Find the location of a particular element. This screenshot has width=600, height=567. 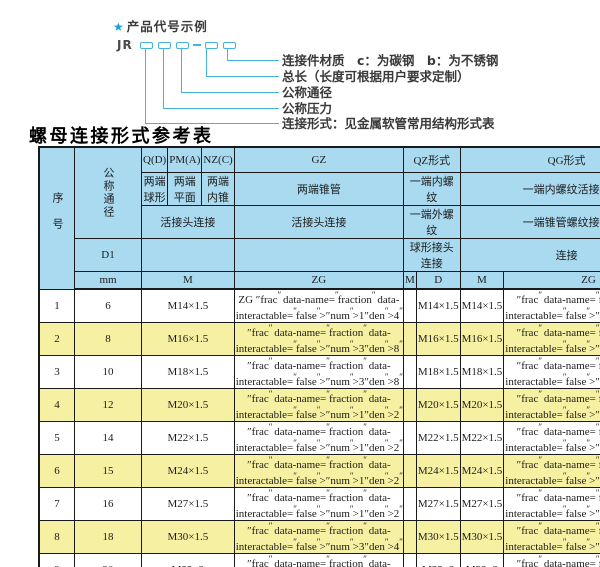

header-pm-code: PM(A) is located at coordinates (185, 159).